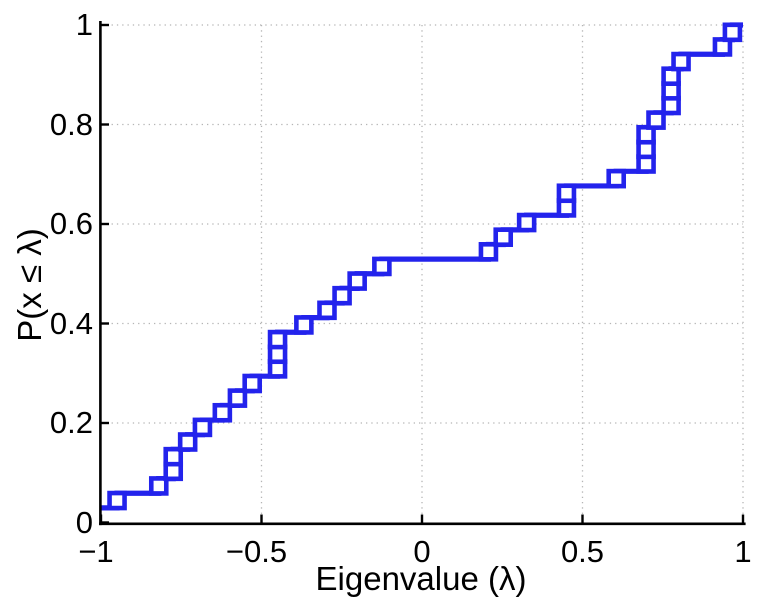 The height and width of the screenshot is (600, 757). Describe the element at coordinates (71, 223) in the screenshot. I see `y-tick-label-0.6: 0.6` at that location.